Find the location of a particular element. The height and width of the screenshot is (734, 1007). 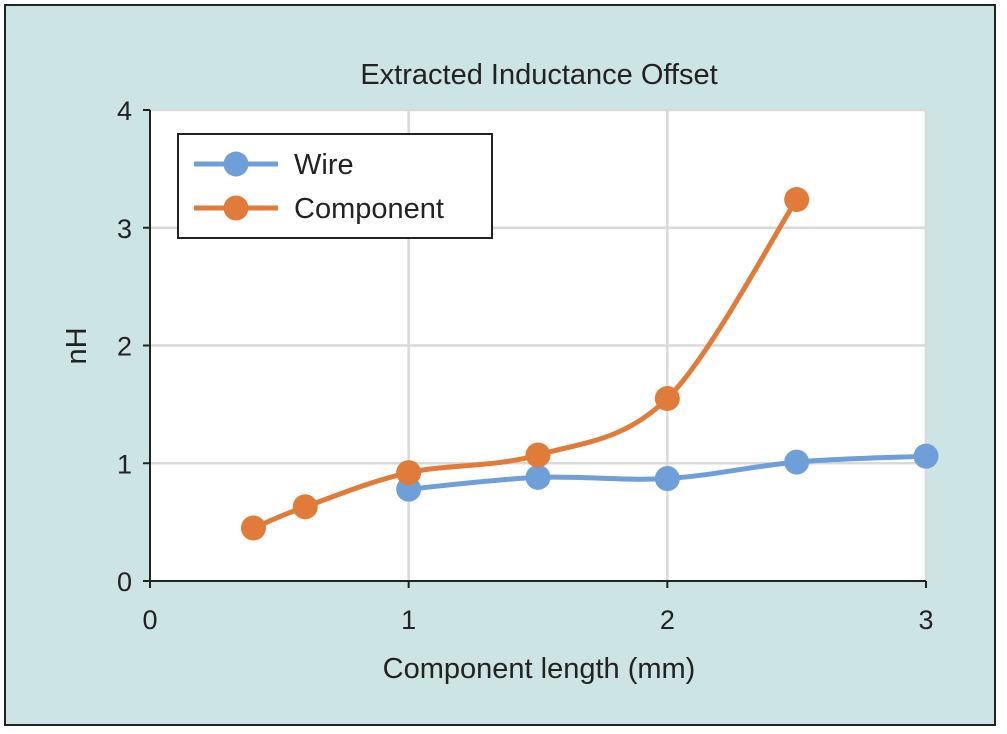

legend-marker-wire is located at coordinates (236, 164).